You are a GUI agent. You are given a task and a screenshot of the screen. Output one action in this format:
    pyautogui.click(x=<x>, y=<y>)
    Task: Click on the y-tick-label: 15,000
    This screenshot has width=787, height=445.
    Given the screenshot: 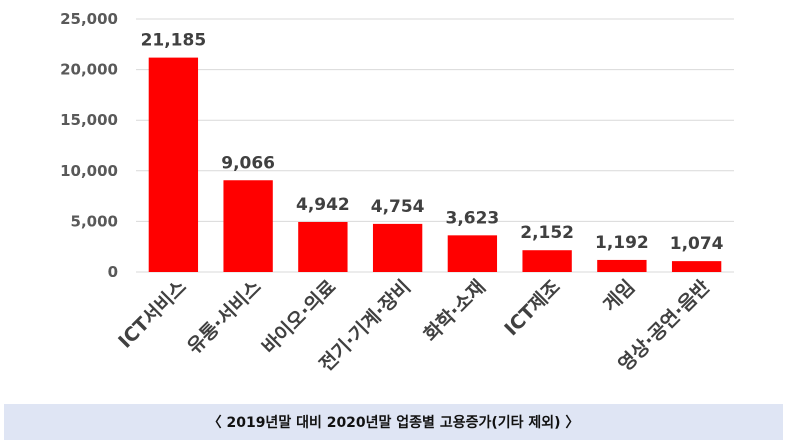 What is the action you would take?
    pyautogui.click(x=89, y=120)
    